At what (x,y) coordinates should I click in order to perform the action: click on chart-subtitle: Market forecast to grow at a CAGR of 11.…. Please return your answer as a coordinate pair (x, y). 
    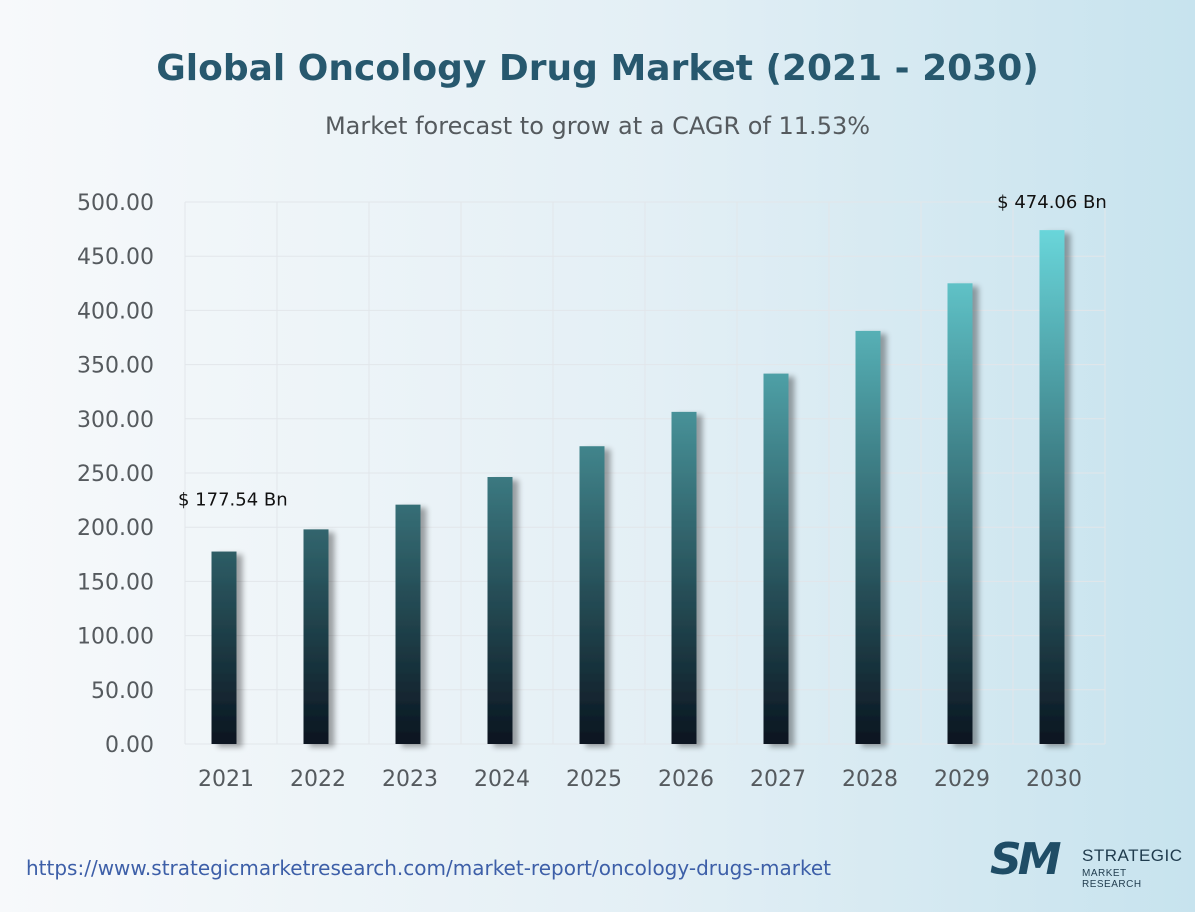
    Looking at the image, I should click on (597, 126).